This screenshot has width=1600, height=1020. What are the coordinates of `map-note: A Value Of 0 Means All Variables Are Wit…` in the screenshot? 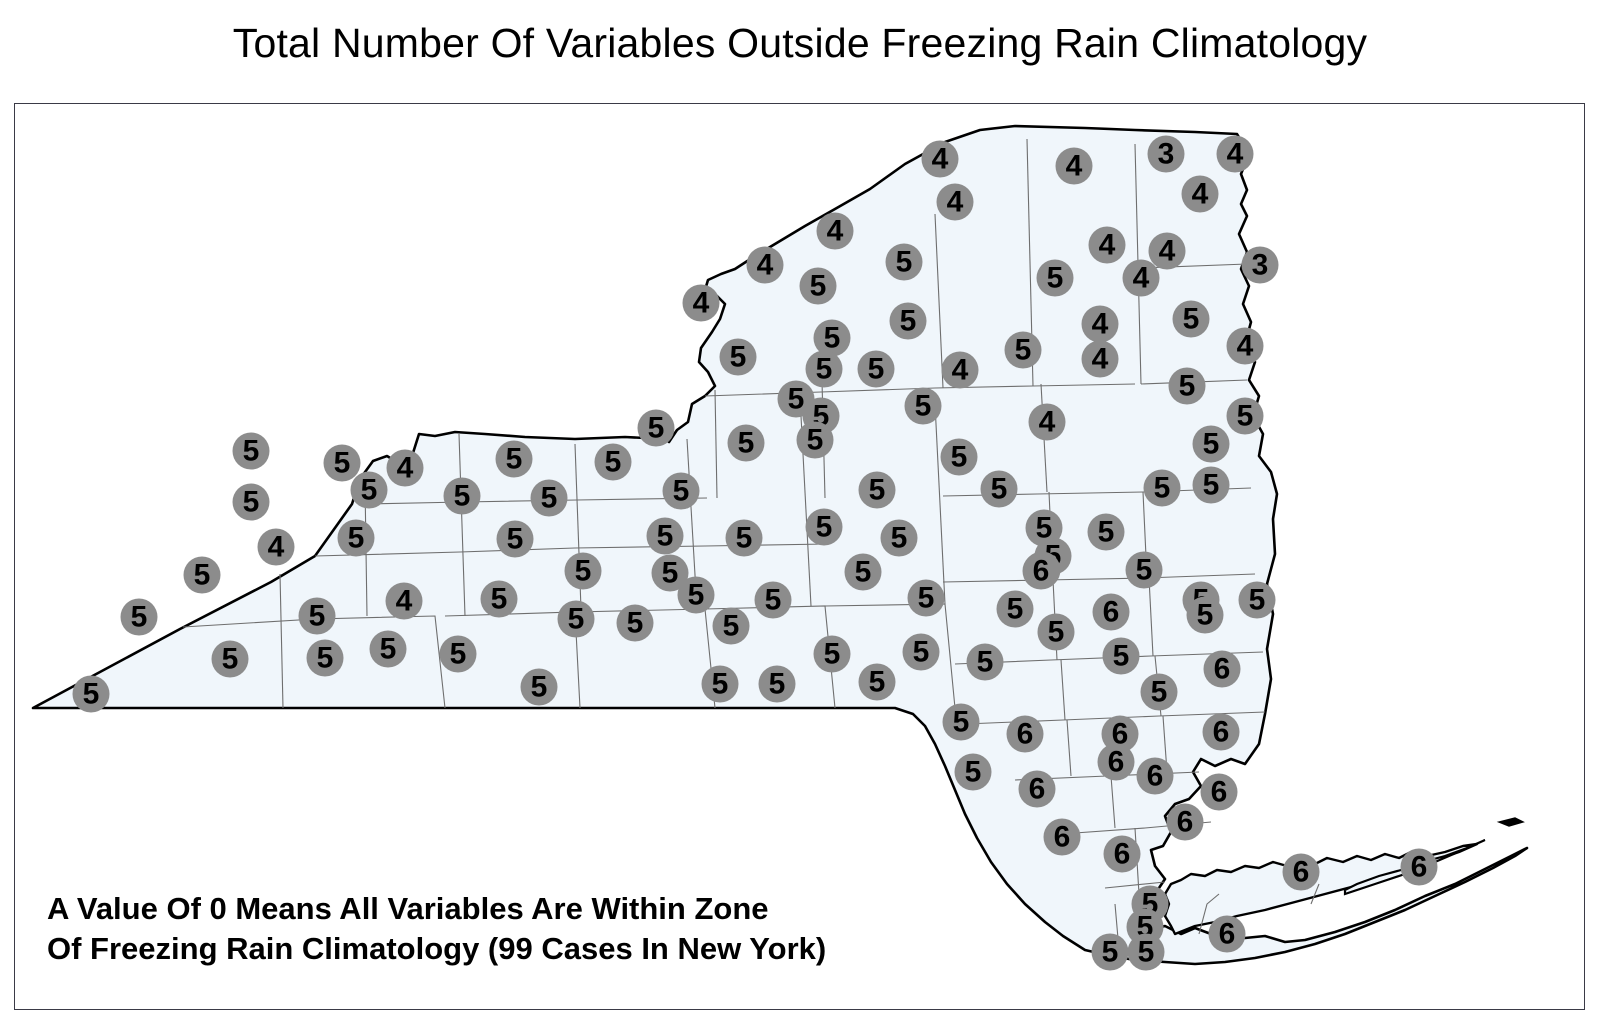 It's located at (552, 928).